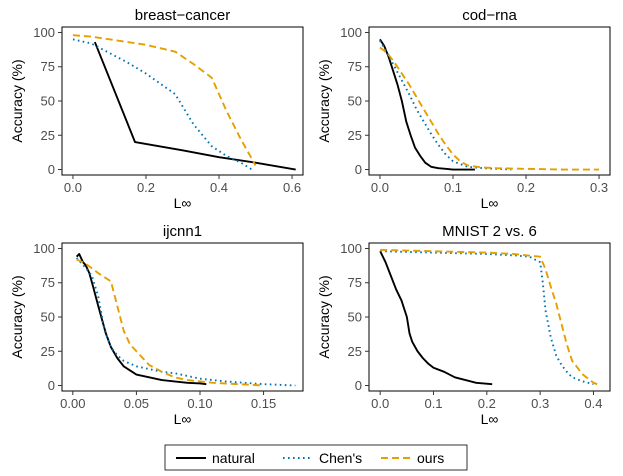  What do you see at coordinates (412, 458) in the screenshot?
I see `legend-item: ours` at bounding box center [412, 458].